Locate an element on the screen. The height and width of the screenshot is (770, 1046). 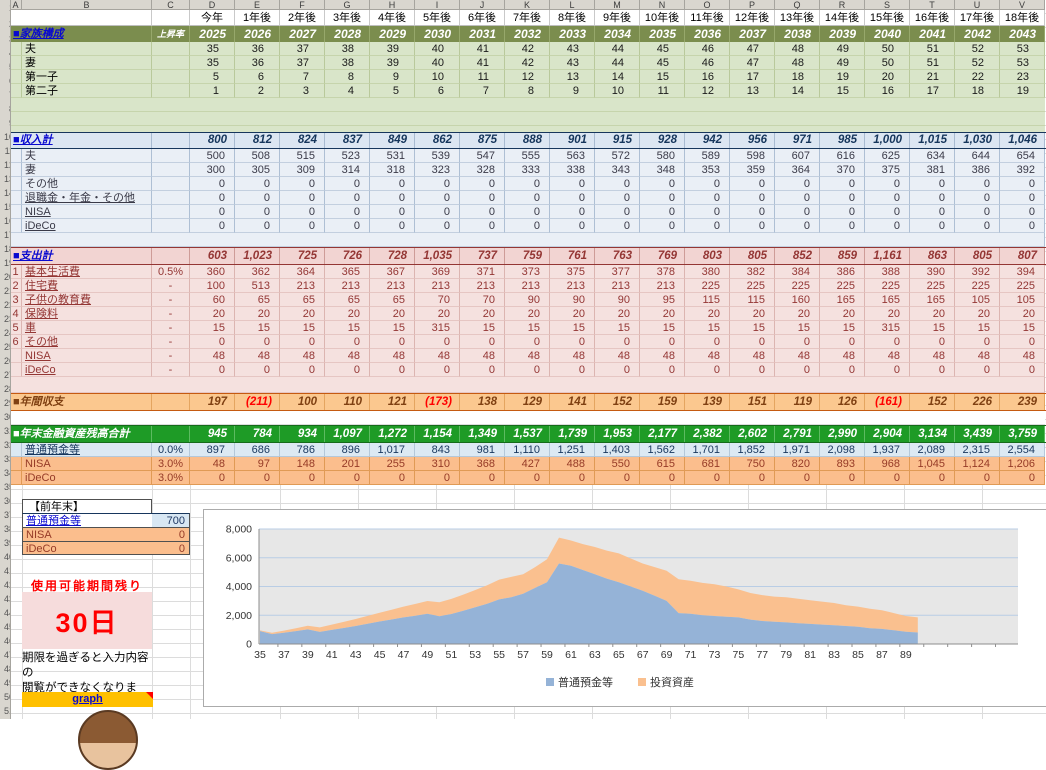
asset-value-cell: 2,554 is located at coordinates (1022, 450).